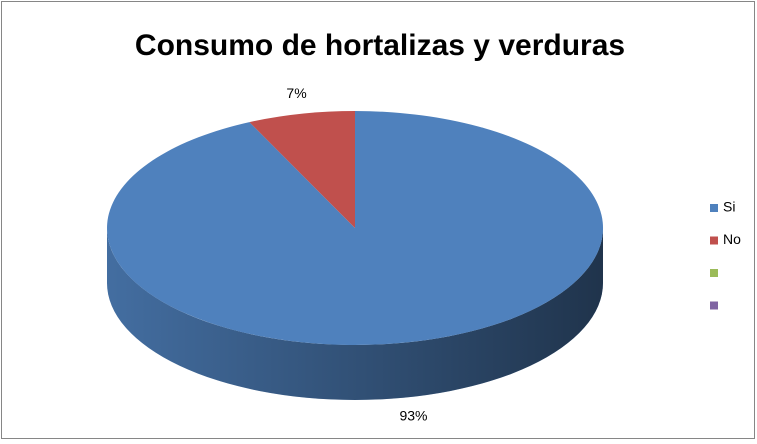 This screenshot has width=757, height=444. I want to click on legend-label: Si, so click(729, 207).